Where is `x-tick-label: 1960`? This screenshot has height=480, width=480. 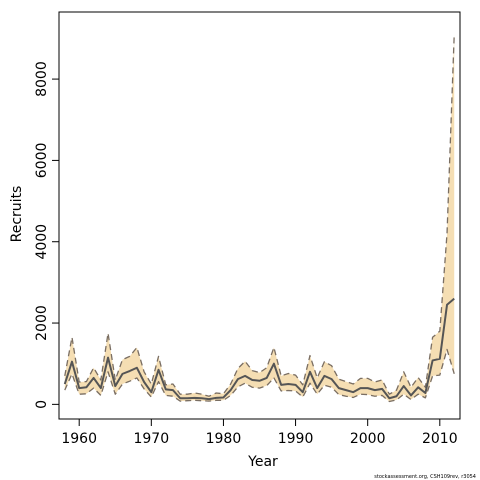
x-tick-label: 1960 is located at coordinates (79, 439).